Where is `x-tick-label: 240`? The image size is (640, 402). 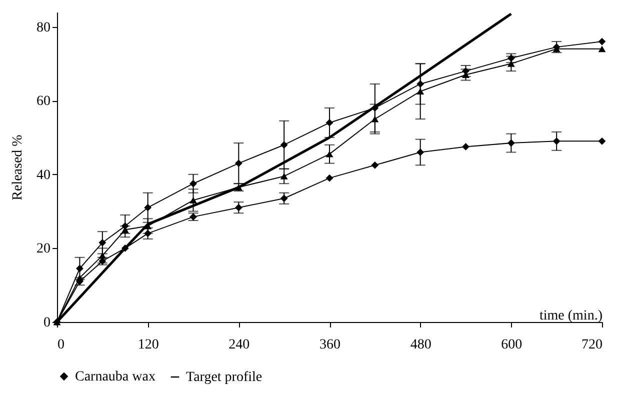
x-tick-label: 240 is located at coordinates (239, 345).